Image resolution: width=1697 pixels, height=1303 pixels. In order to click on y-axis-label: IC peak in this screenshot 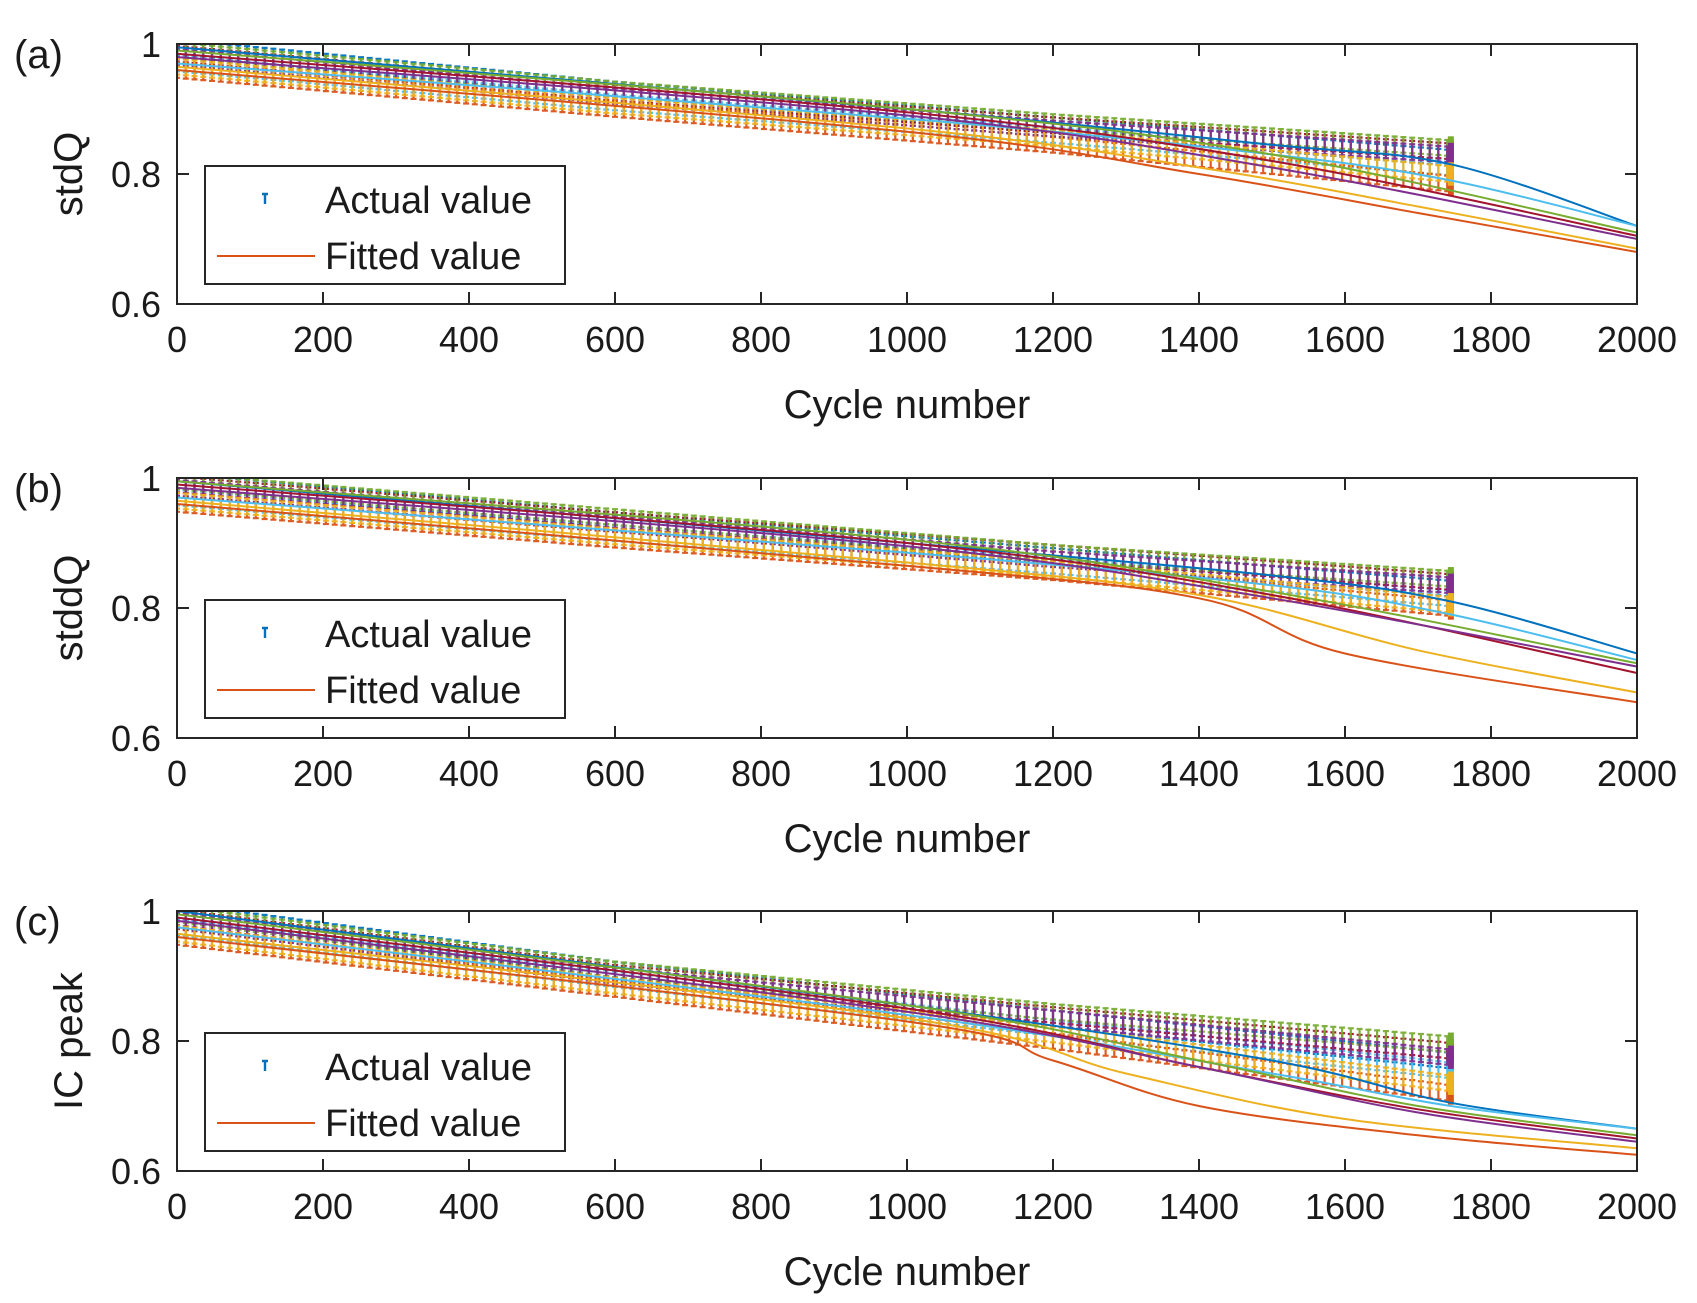, I will do `click(69, 1040)`.